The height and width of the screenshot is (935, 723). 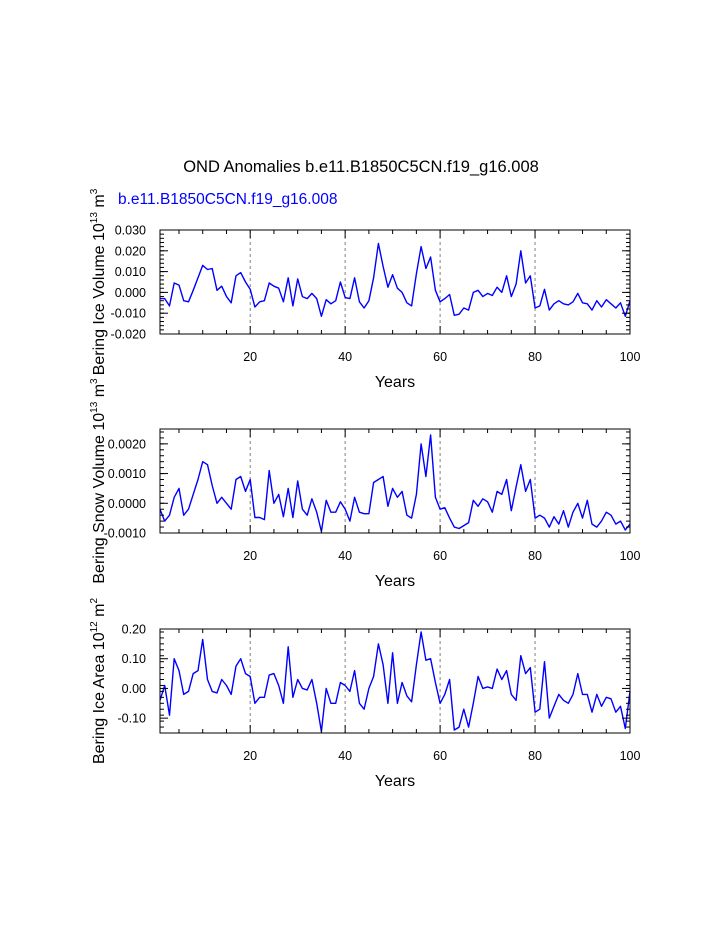 I want to click on y-tick-label: -0.010, so click(x=128, y=314).